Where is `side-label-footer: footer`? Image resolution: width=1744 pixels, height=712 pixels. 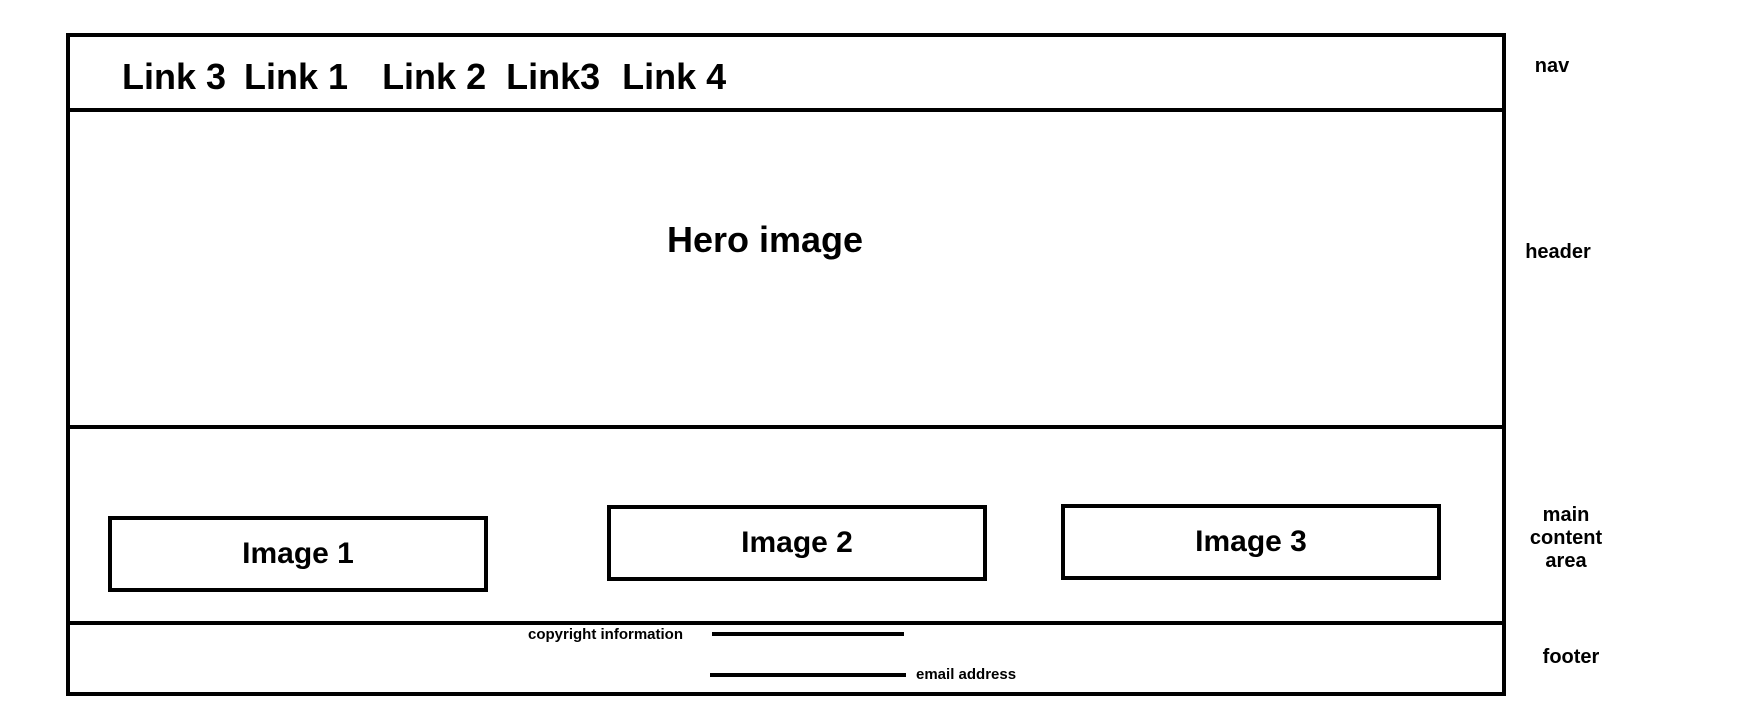 side-label-footer: footer is located at coordinates (1571, 657).